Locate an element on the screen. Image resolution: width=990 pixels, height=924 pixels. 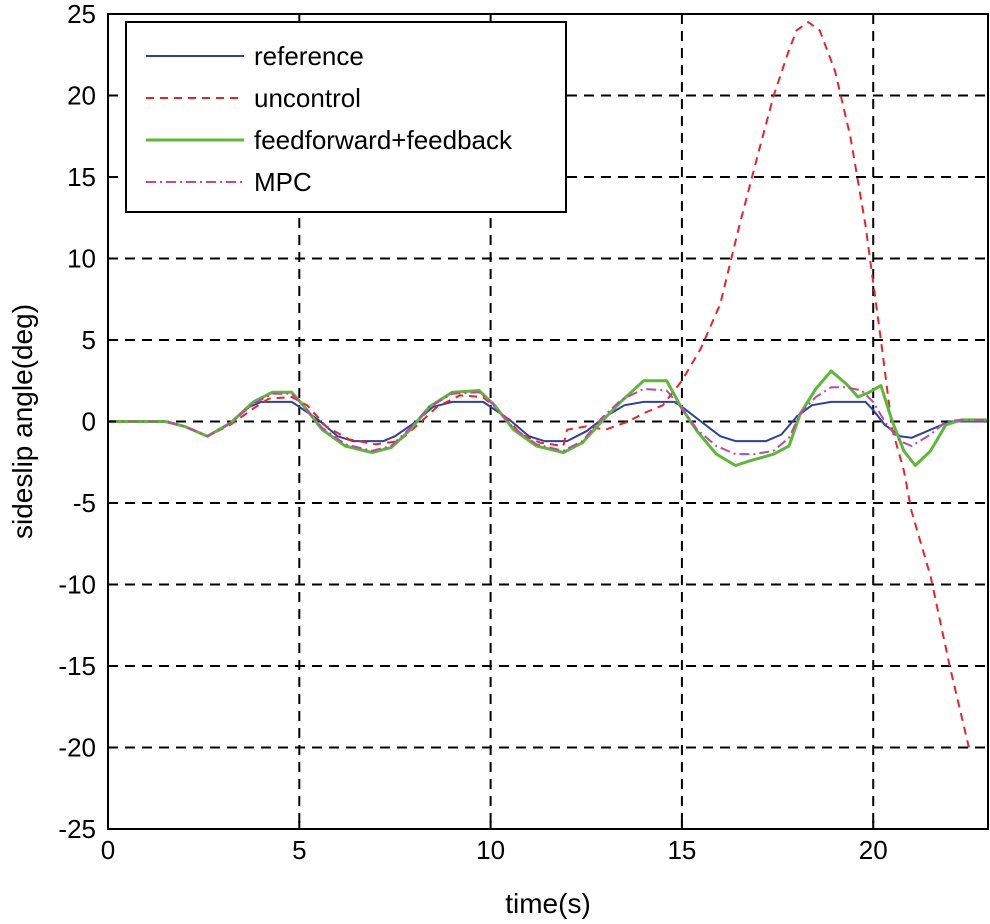
series-line-mpc is located at coordinates (548, 421).